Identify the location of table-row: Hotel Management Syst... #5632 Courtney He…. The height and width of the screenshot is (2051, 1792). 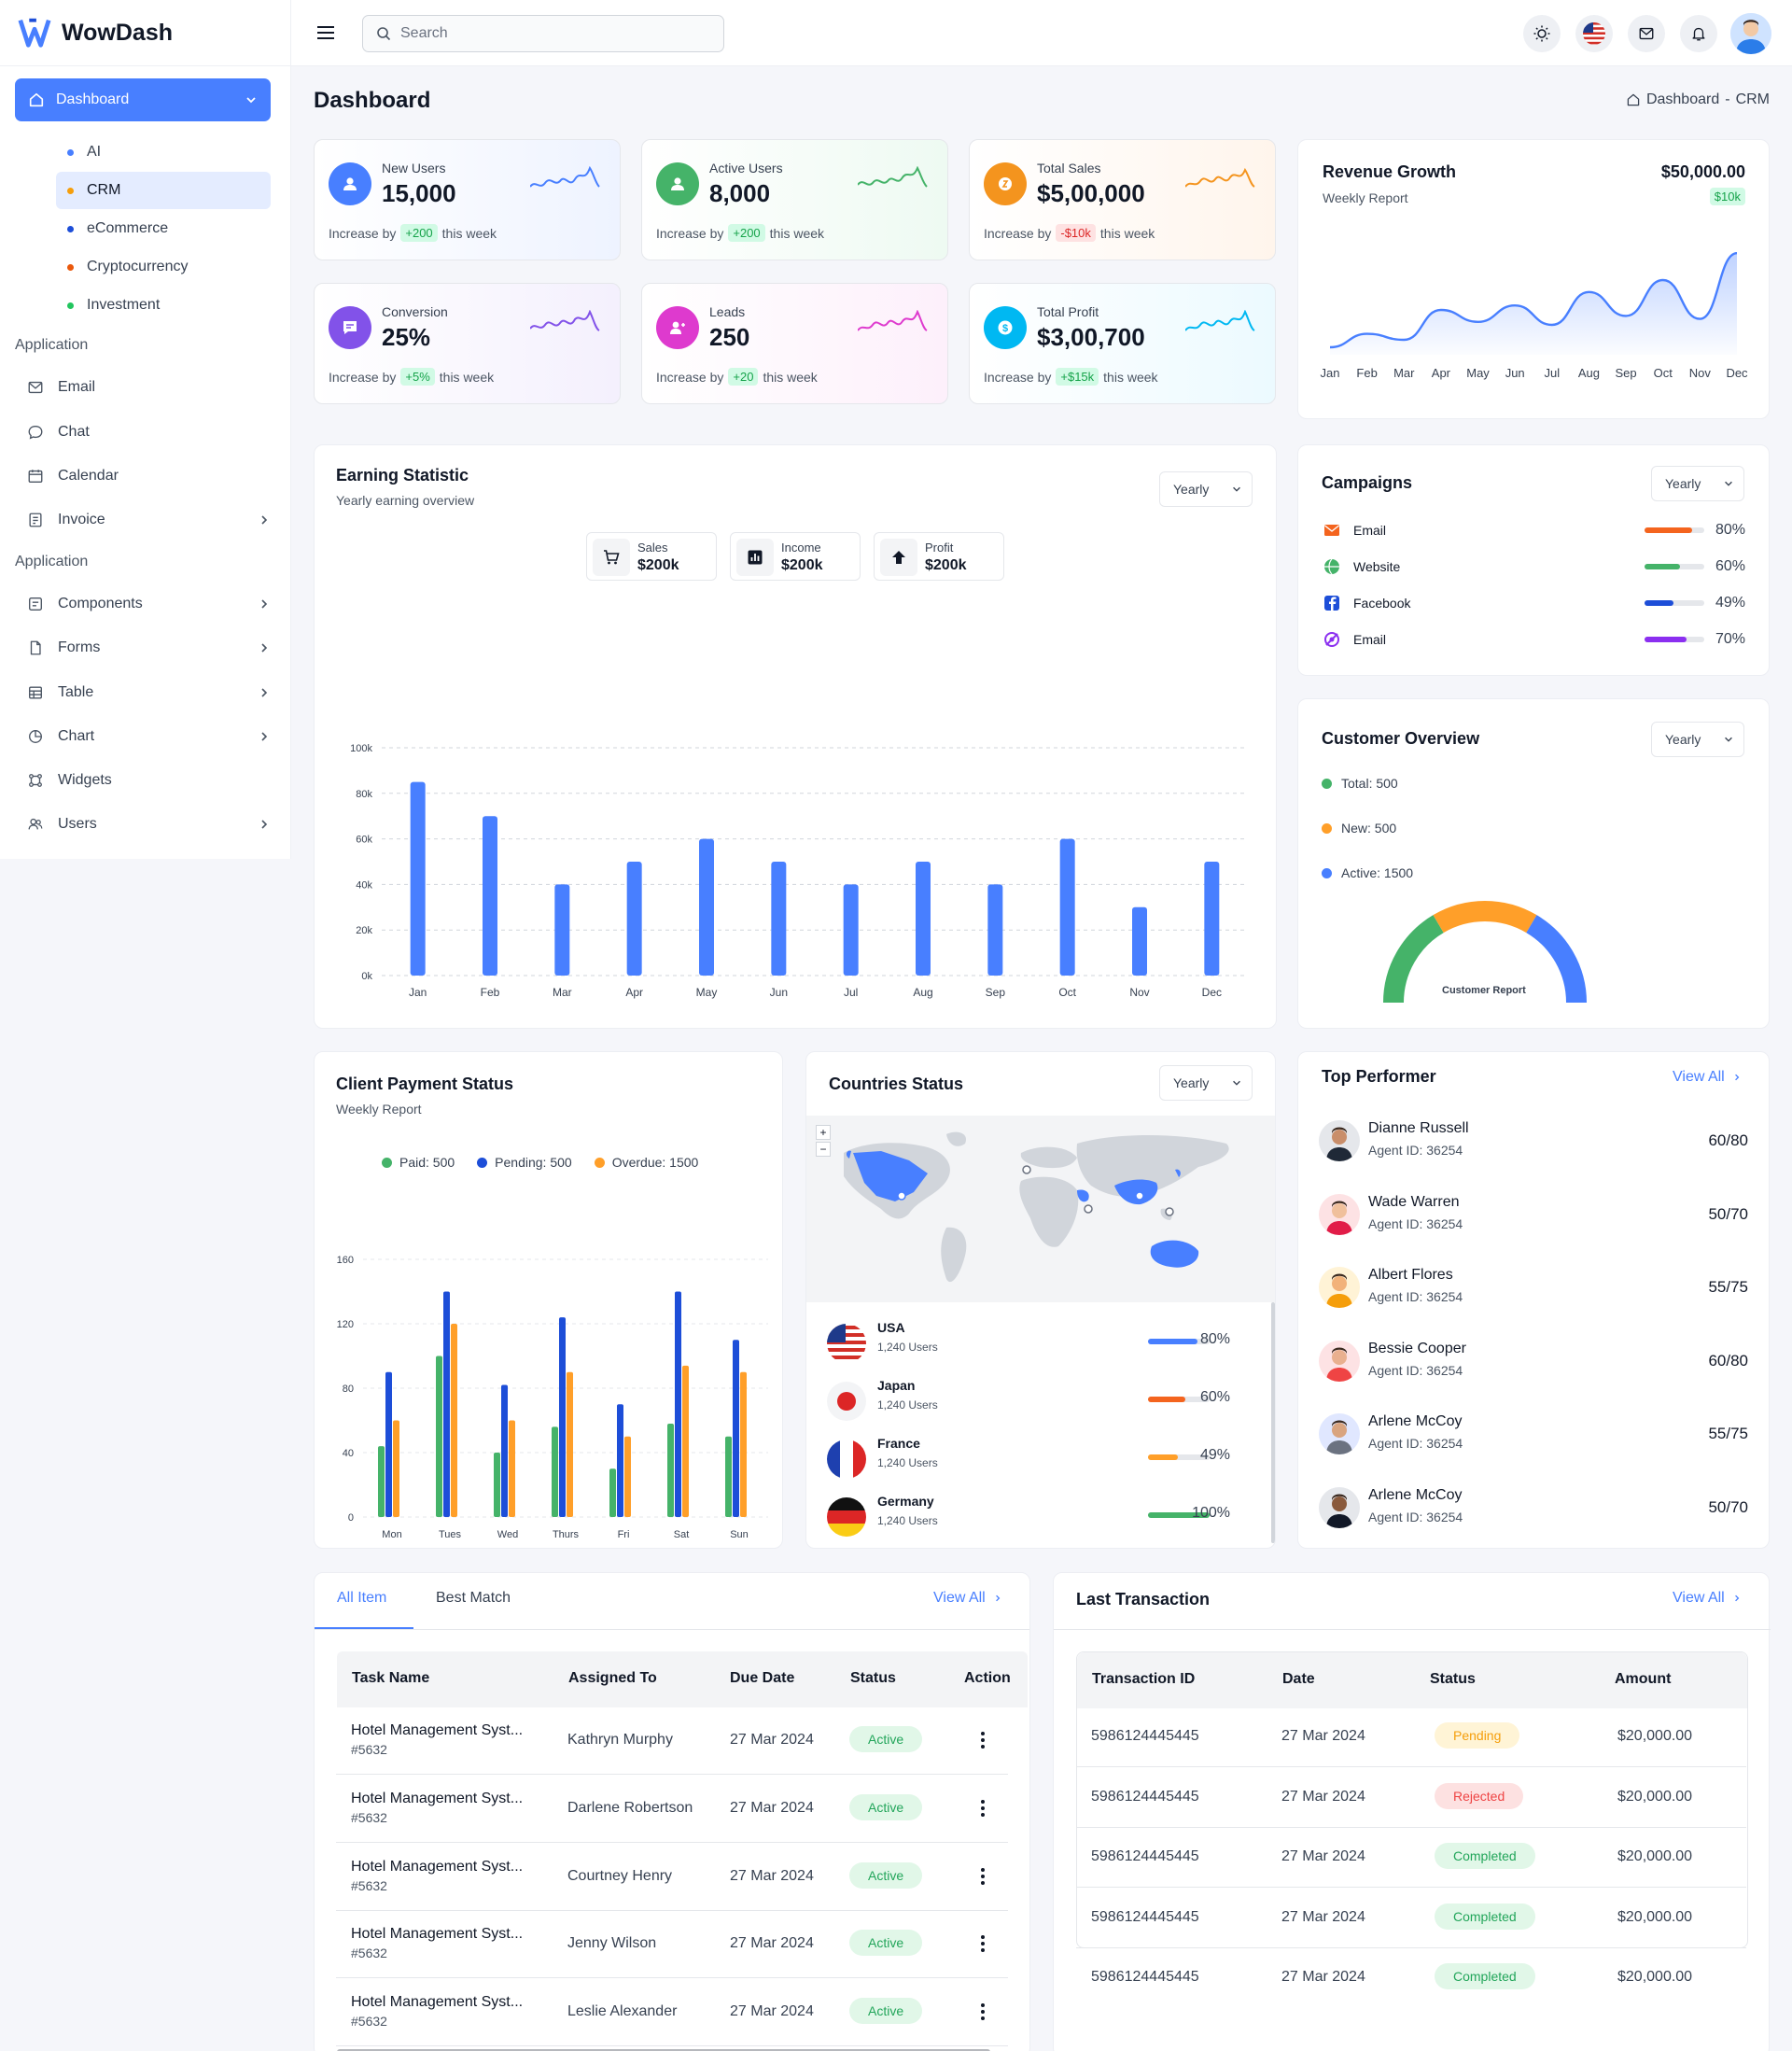
(672, 1877).